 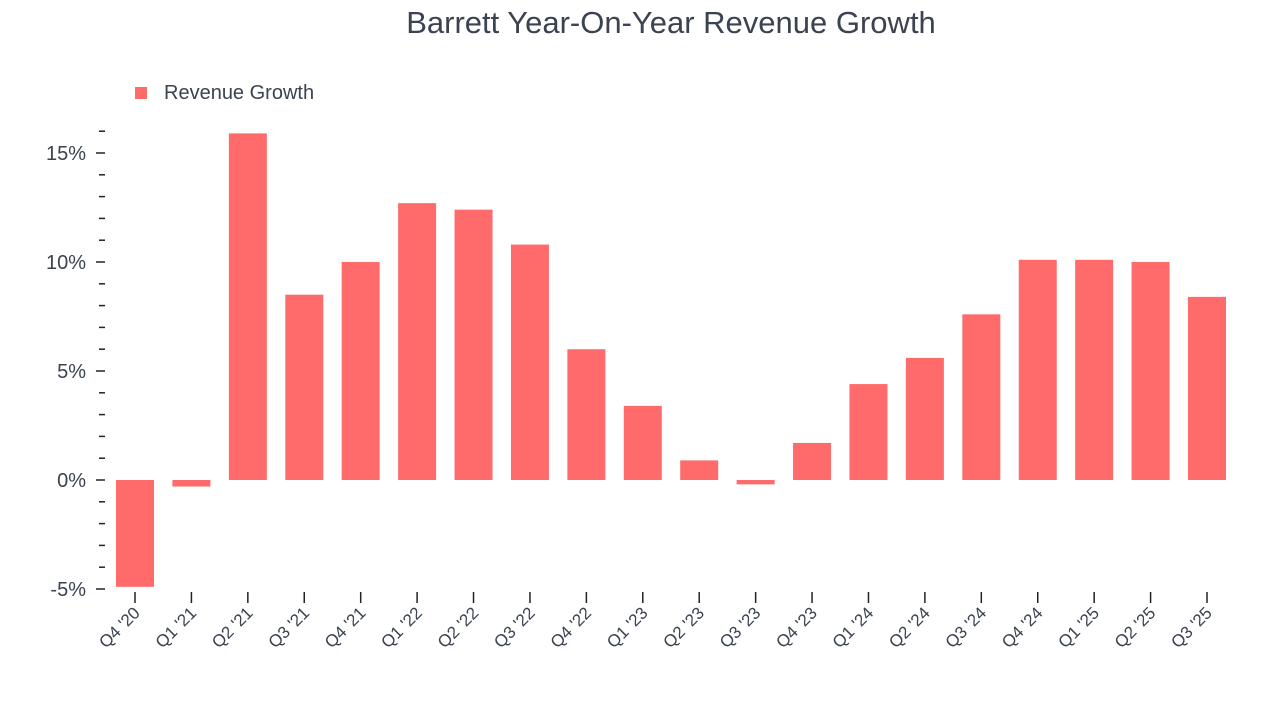 I want to click on x-tick-label: Q4 '20, so click(x=119, y=627).